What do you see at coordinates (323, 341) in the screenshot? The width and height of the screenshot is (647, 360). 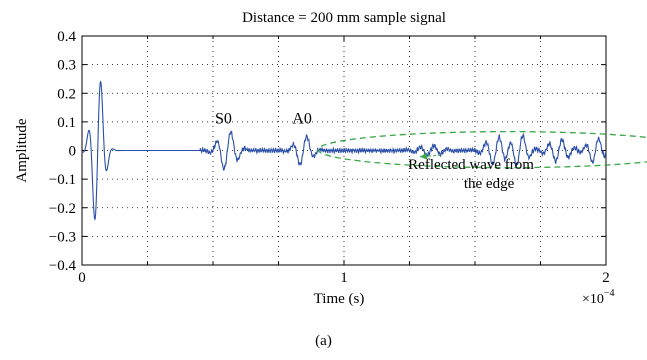 I see `figure-caption: (a)` at bounding box center [323, 341].